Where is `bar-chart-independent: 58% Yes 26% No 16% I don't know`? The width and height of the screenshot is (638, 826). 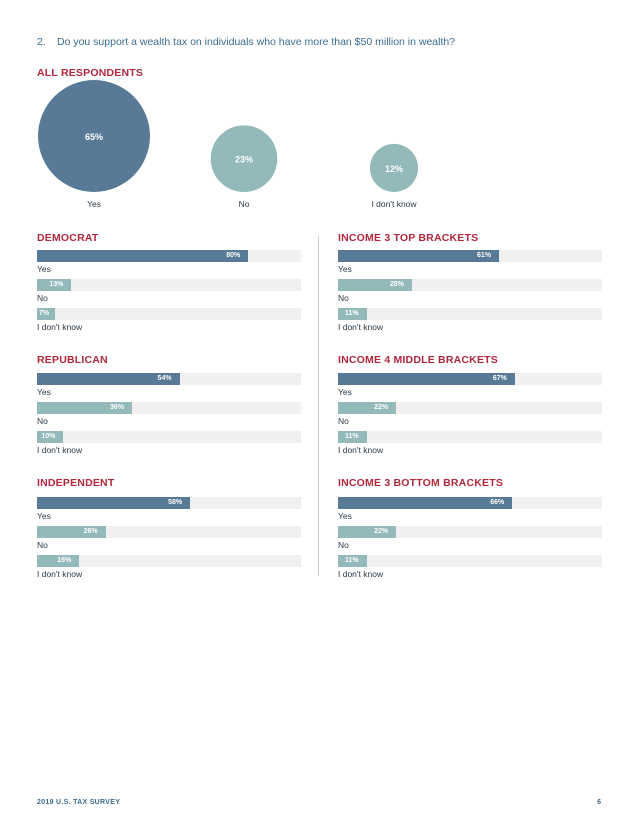 bar-chart-independent: 58% Yes 26% No 16% I don't know is located at coordinates (169, 540).